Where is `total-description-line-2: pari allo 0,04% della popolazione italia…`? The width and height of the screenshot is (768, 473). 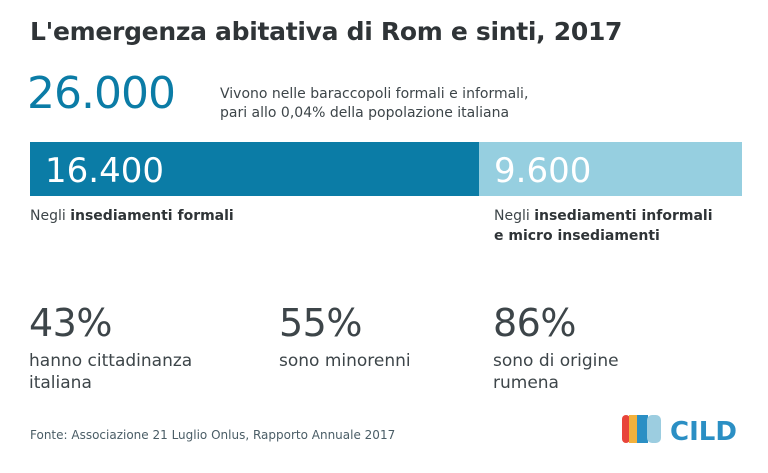 total-description-line-2: pari allo 0,04% della popolazione italia… is located at coordinates (365, 113).